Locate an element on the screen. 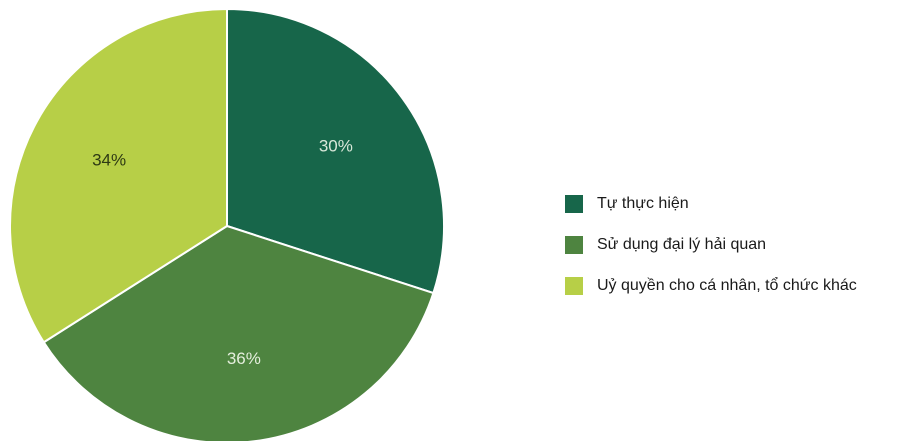 The image size is (918, 446). slice-value-label: 36% is located at coordinates (244, 358).